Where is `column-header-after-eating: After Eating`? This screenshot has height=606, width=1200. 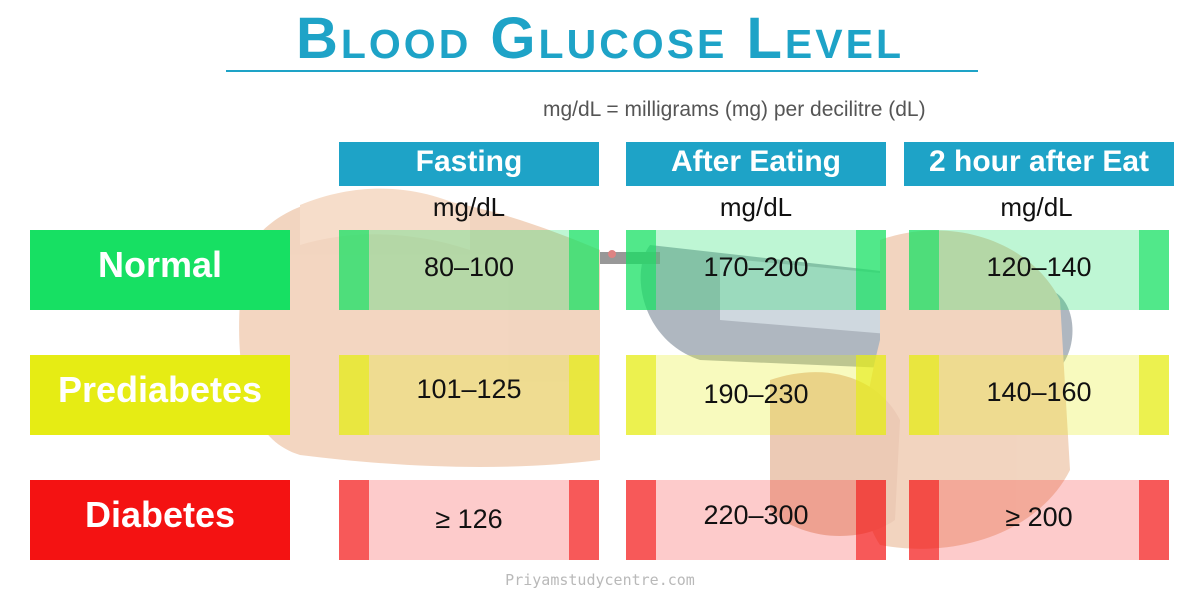
column-header-after-eating: After Eating is located at coordinates (756, 164).